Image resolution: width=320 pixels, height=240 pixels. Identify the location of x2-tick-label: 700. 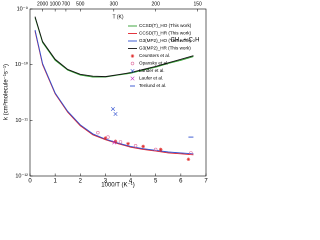
(66, 4).